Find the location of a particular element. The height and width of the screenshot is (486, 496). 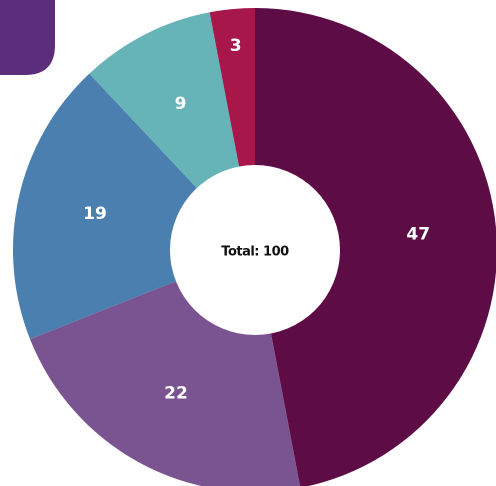

corner-decoration is located at coordinates (27, 37).